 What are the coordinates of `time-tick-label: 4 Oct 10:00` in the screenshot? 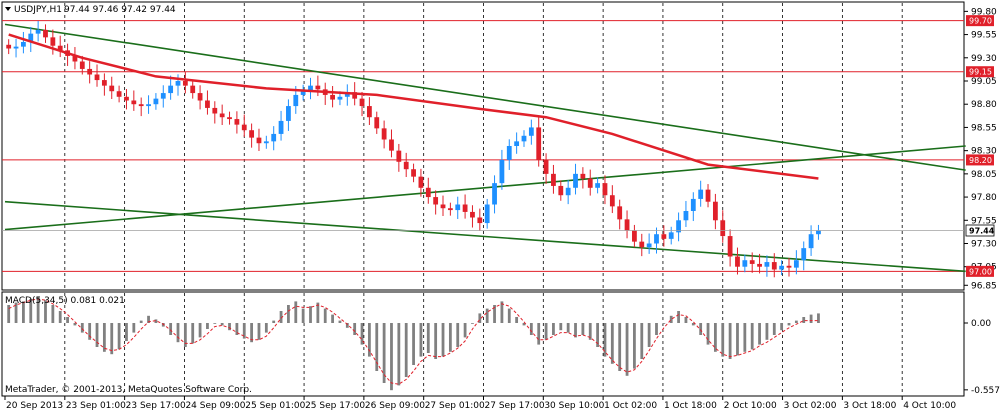 It's located at (929, 406).